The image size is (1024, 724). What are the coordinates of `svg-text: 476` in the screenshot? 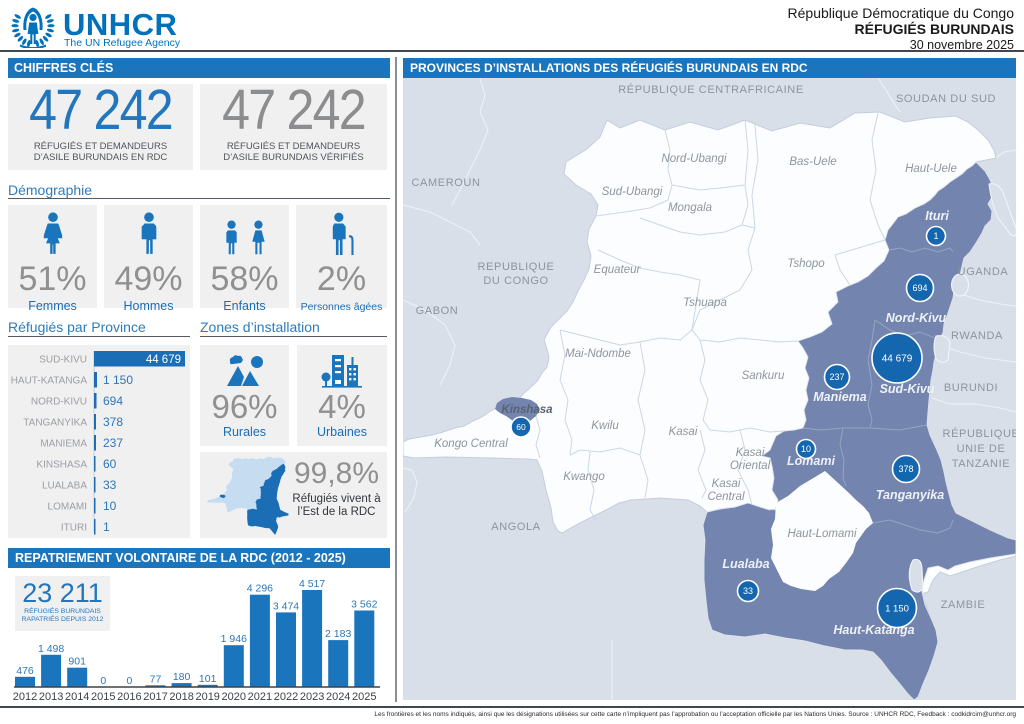 It's located at (25, 671).